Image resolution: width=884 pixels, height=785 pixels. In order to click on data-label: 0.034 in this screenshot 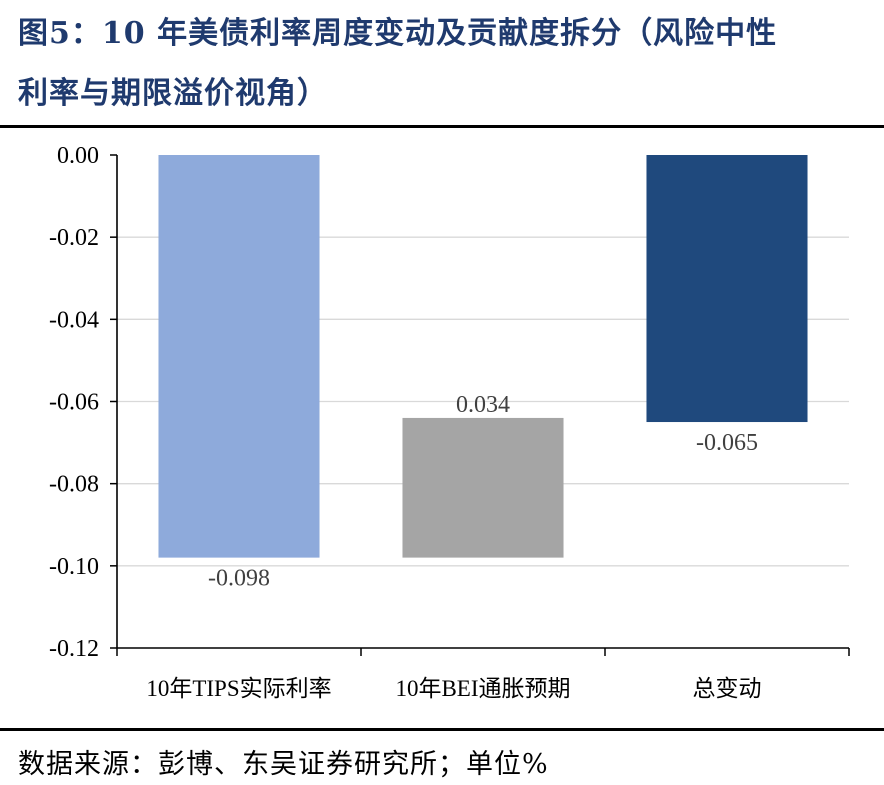, I will do `click(483, 405)`.